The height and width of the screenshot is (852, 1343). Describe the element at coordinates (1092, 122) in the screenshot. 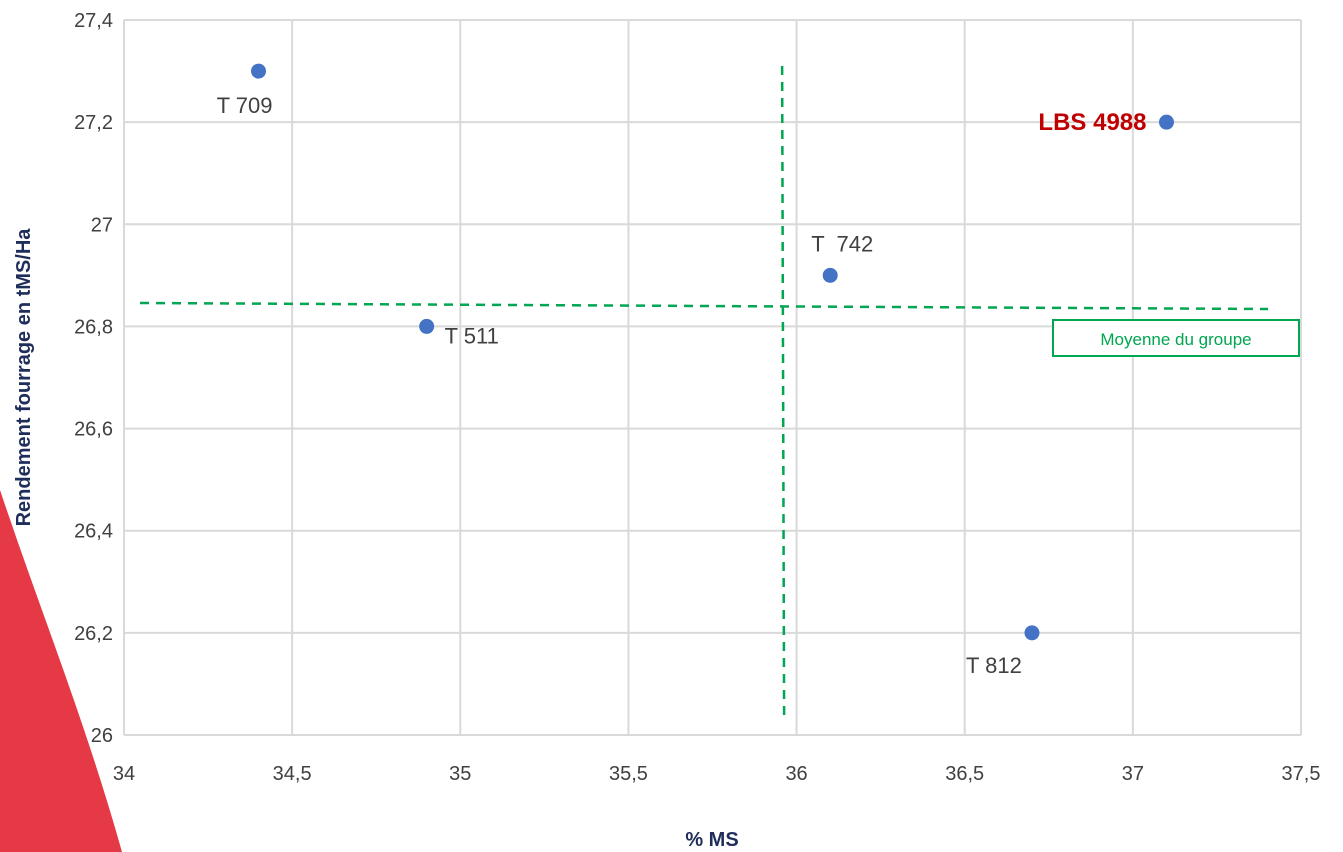

I see `highlight-data-label: LBS 4988` at that location.